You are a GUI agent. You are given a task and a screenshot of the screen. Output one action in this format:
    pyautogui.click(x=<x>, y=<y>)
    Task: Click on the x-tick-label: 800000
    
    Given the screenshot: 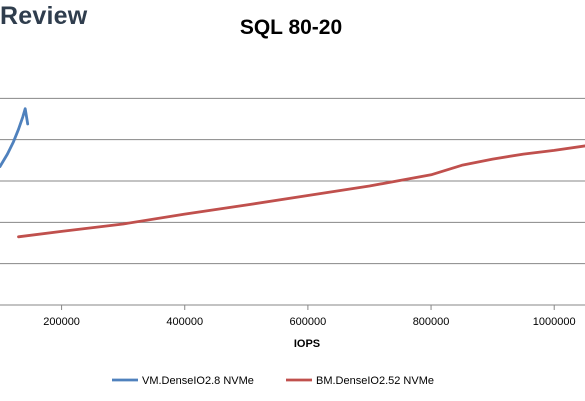 What is the action you would take?
    pyautogui.click(x=431, y=322)
    